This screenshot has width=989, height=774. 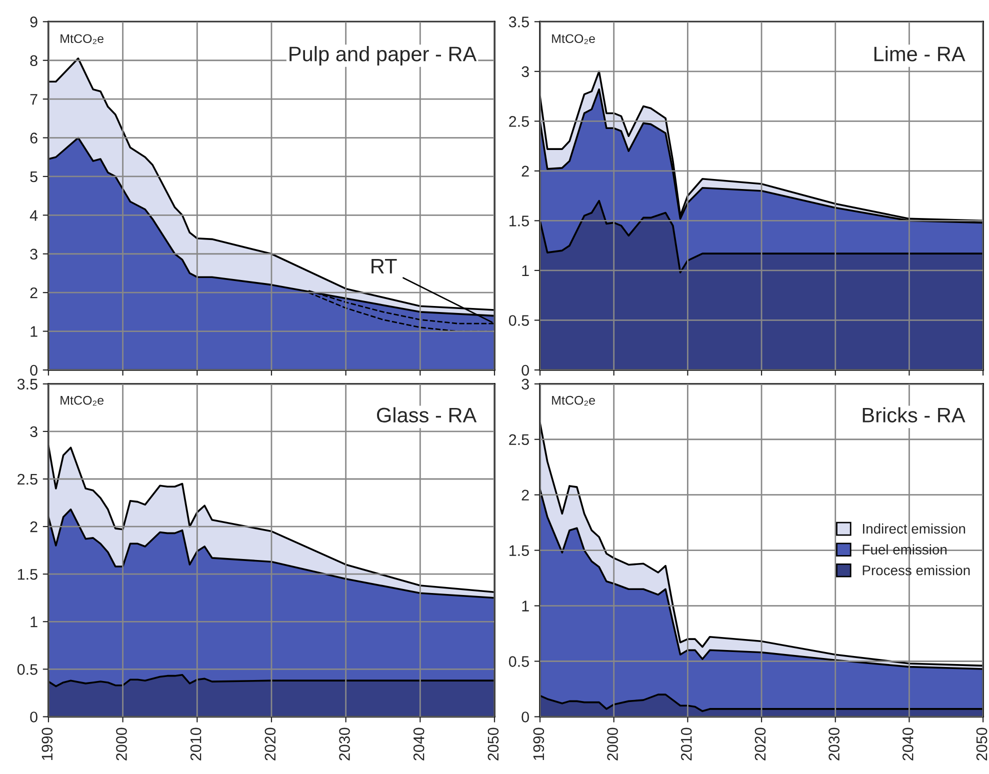 What do you see at coordinates (34, 60) in the screenshot?
I see `y-tick-label: 8` at bounding box center [34, 60].